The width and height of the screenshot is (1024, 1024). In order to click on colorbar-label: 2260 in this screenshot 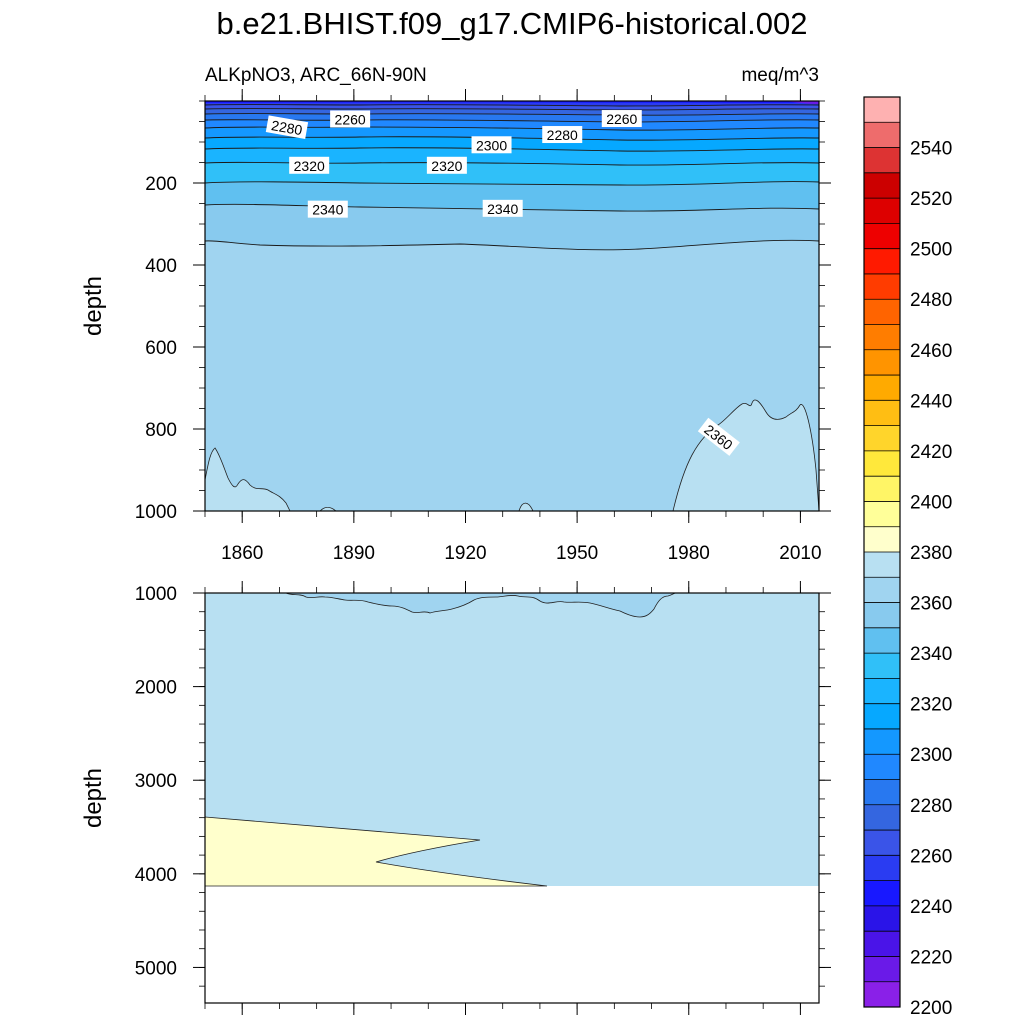, I will do `click(931, 856)`.